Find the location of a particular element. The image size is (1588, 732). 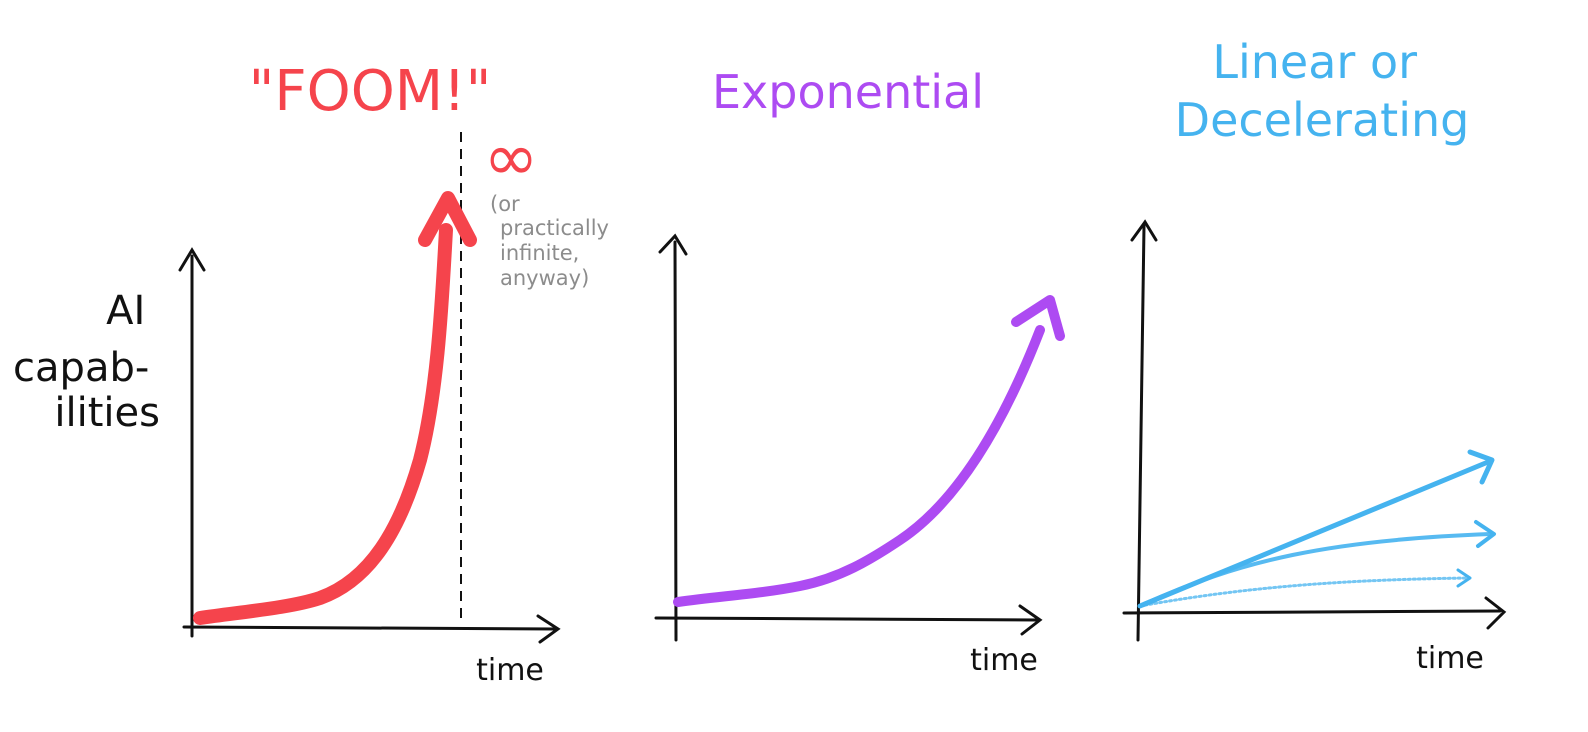

foom-curve is located at coordinates (323, 424).